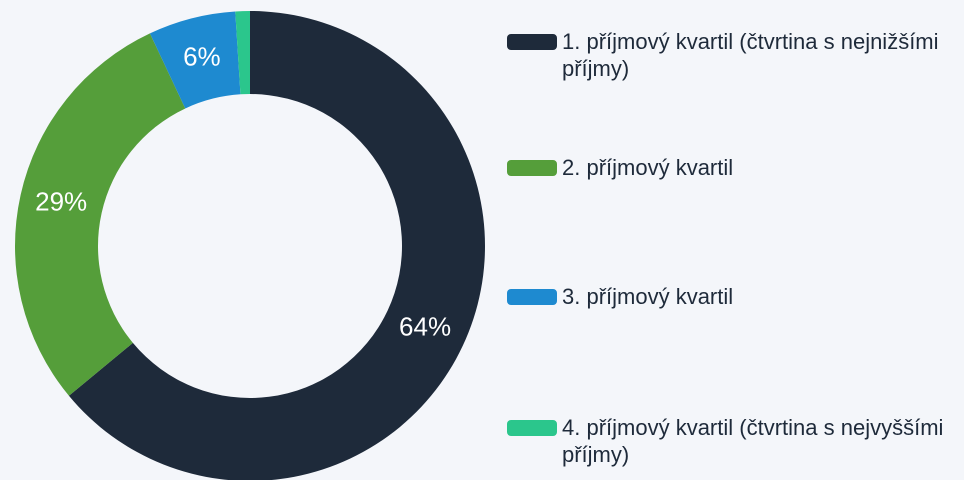 This screenshot has height=480, width=964. I want to click on legend-label: 2. příjmový kvartil, so click(648, 167).